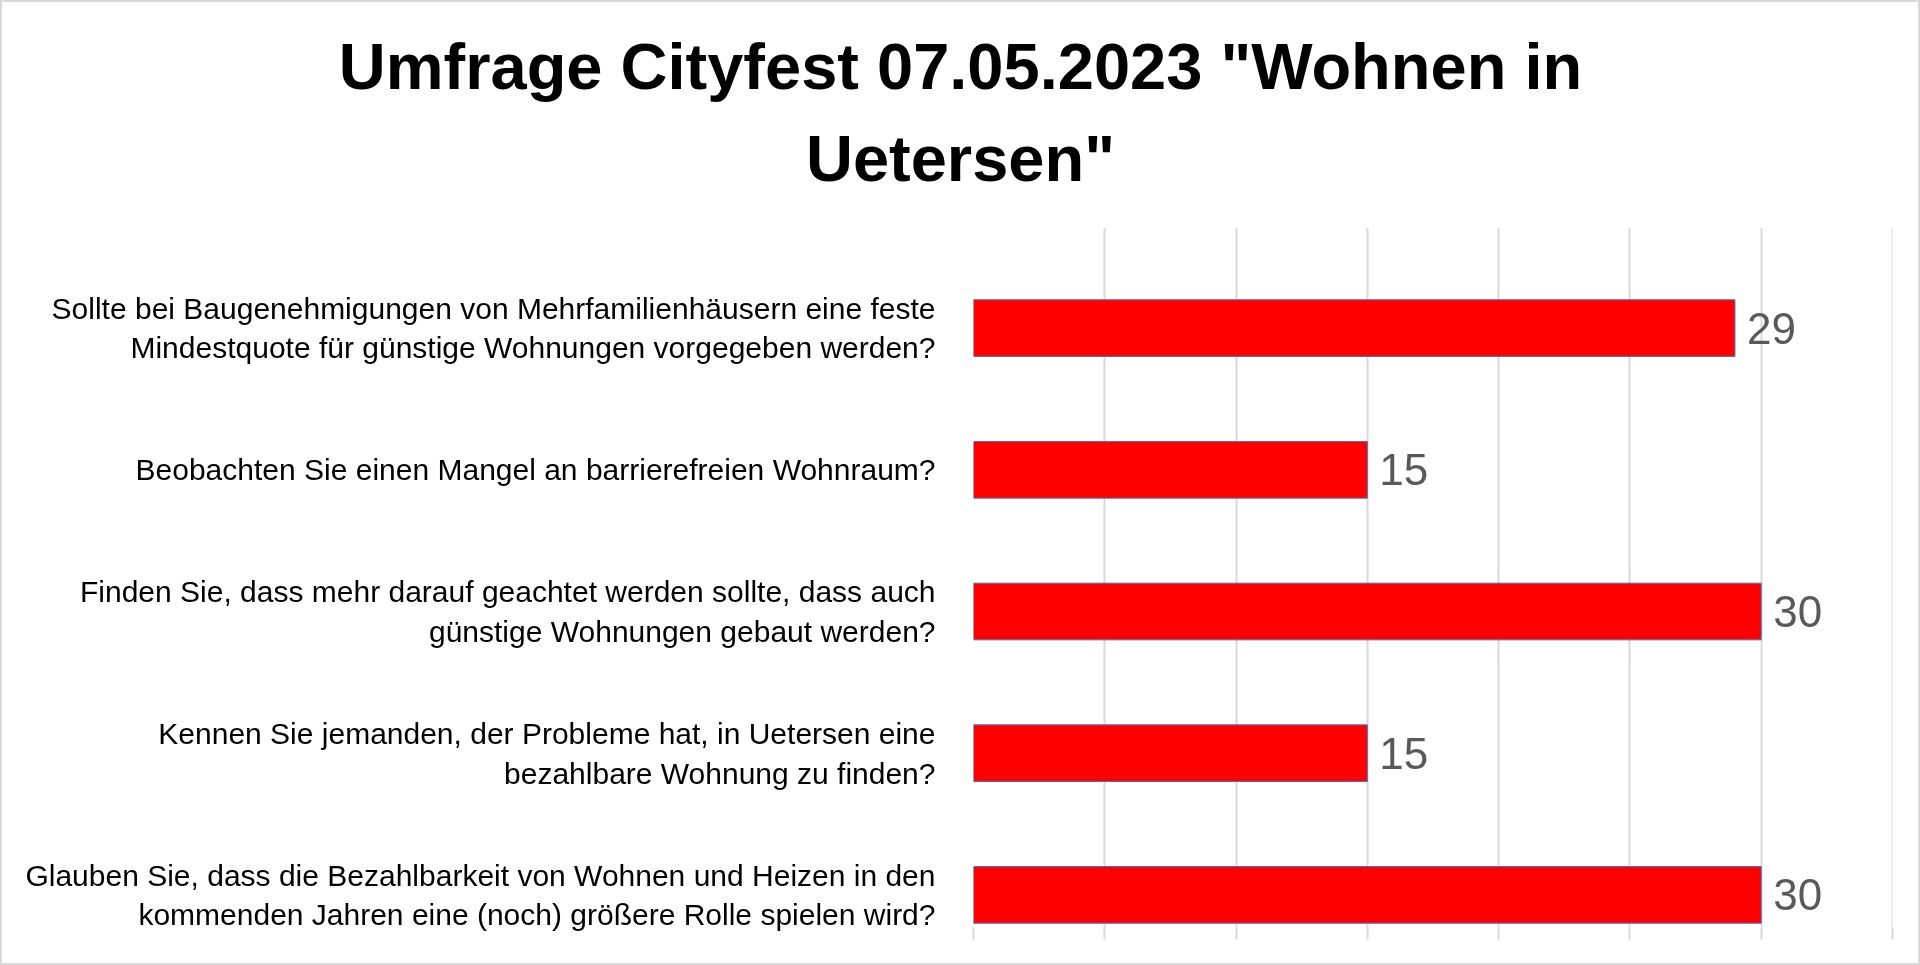 The image size is (1920, 965). Describe the element at coordinates (1771, 328) in the screenshot. I see `data-label: 29` at that location.